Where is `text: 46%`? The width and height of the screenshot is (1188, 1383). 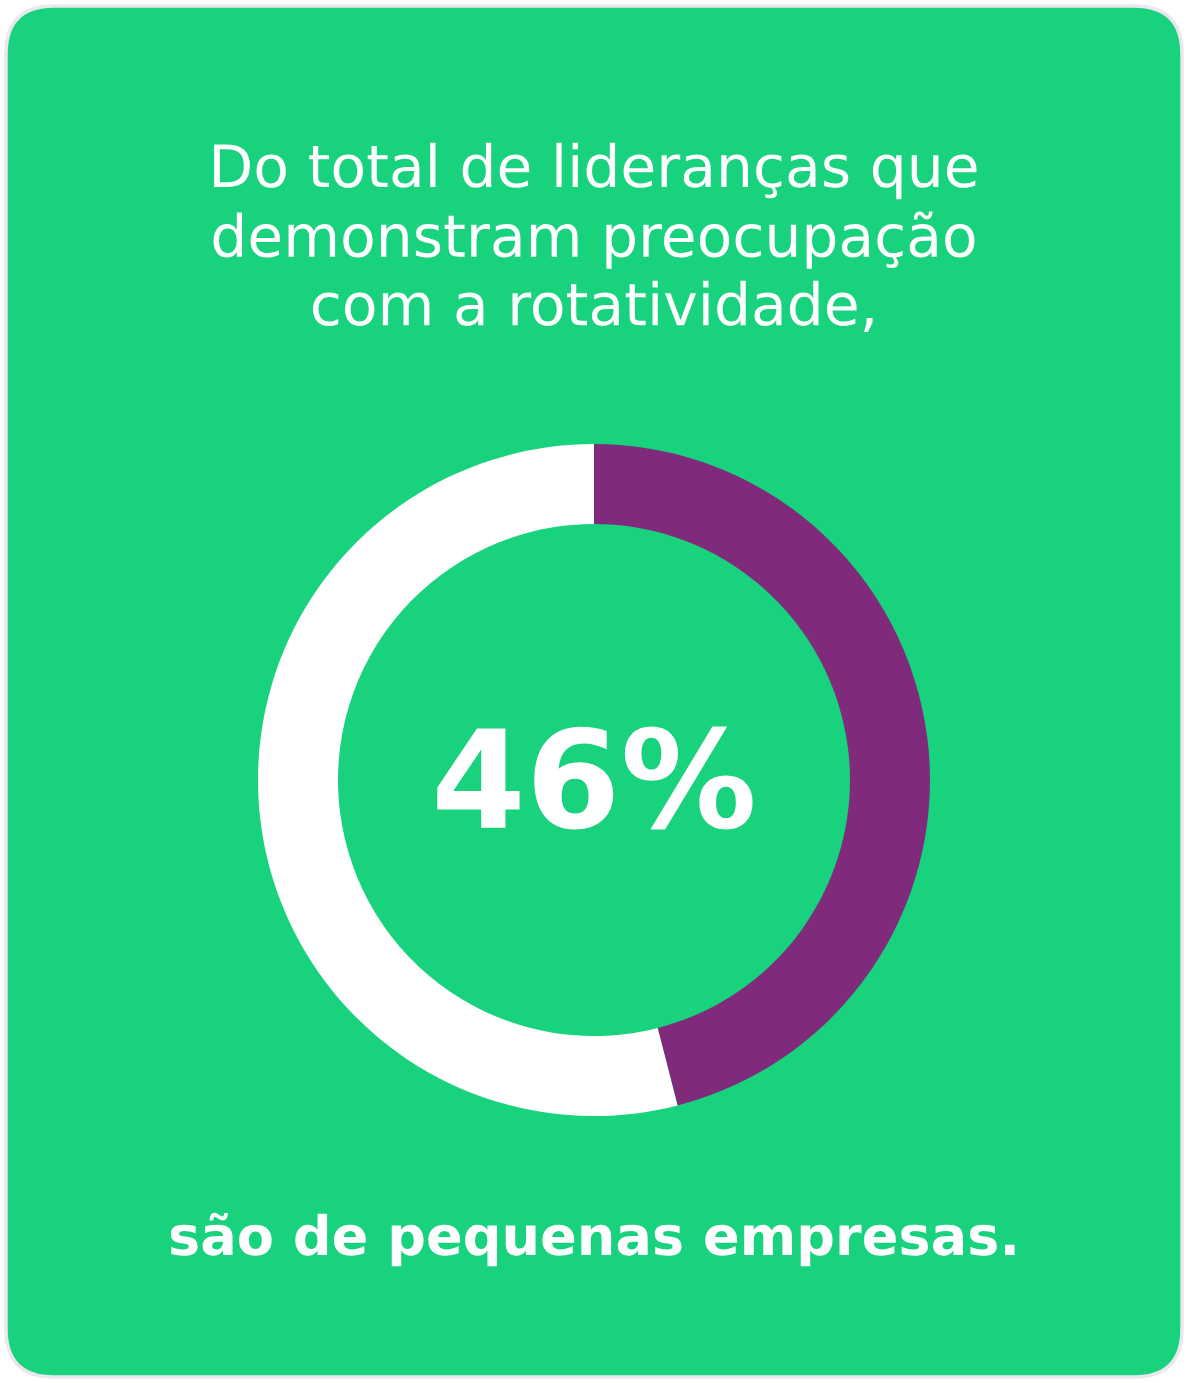
text: 46% is located at coordinates (595, 778).